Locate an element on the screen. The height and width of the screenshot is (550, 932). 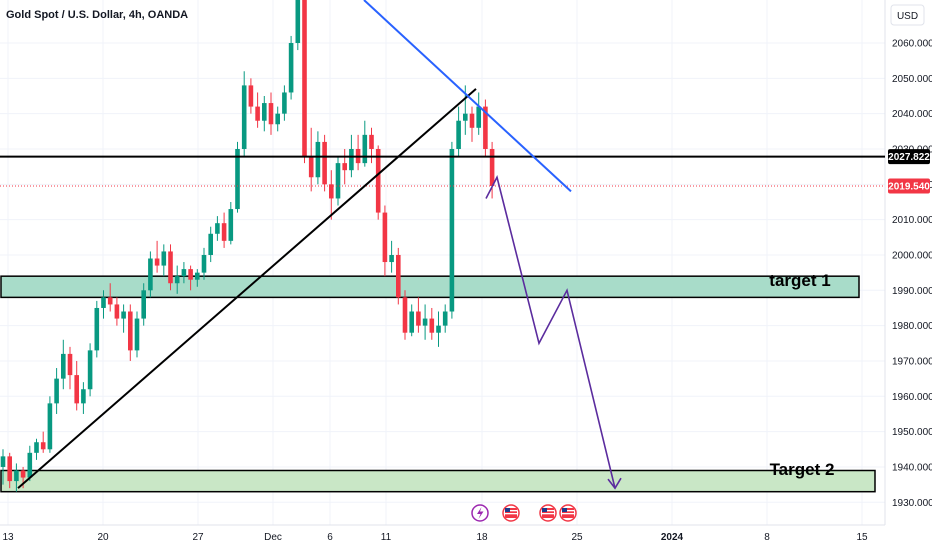
event-markers is located at coordinates (524, 513).